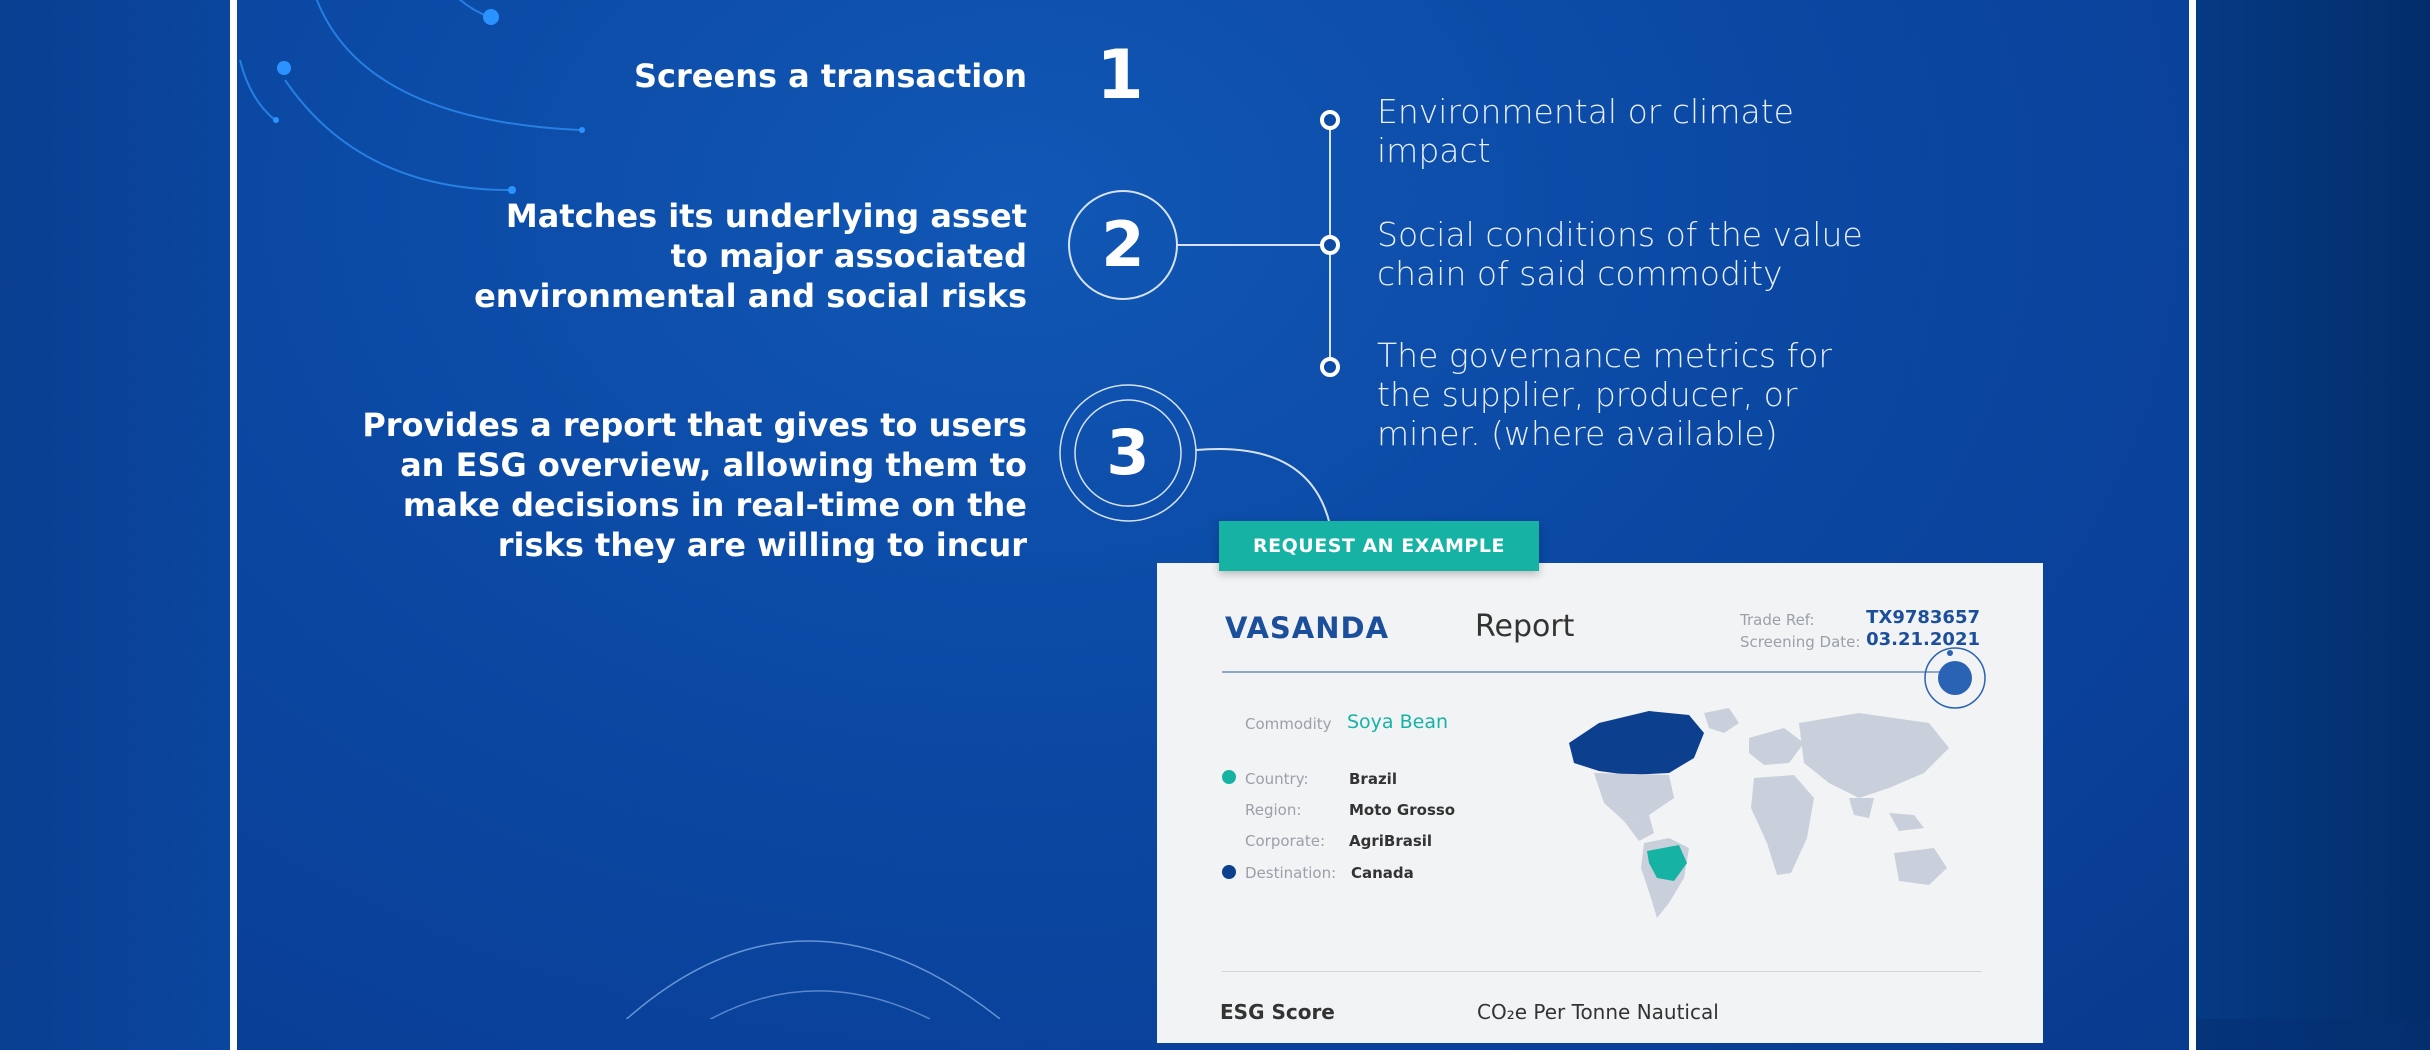  What do you see at coordinates (750, 296) in the screenshot?
I see `step-2-line: environmental and social risks` at bounding box center [750, 296].